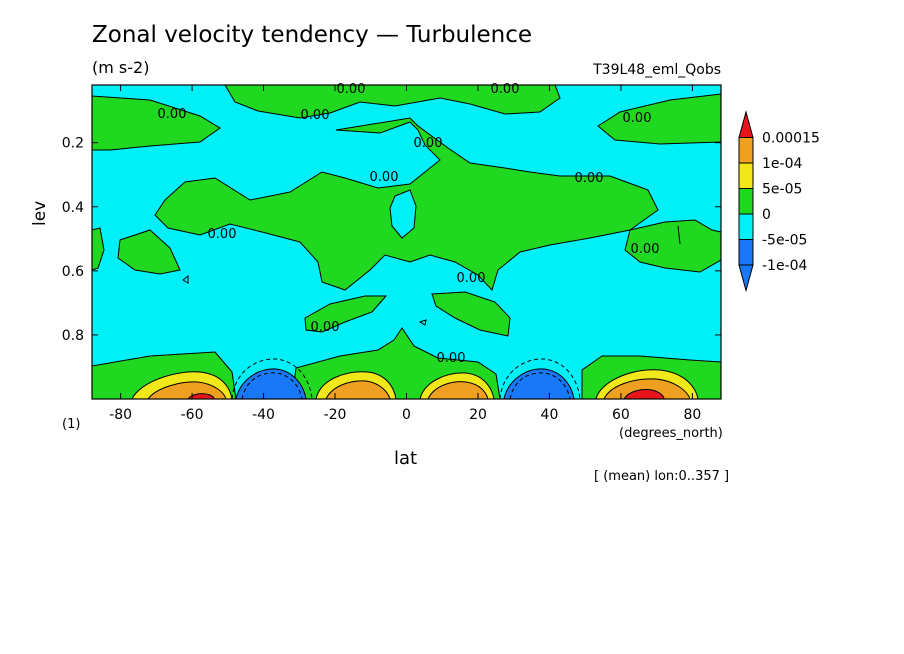 The image size is (904, 654). What do you see at coordinates (766, 215) in the screenshot?
I see `colorbar-label: 0` at bounding box center [766, 215].